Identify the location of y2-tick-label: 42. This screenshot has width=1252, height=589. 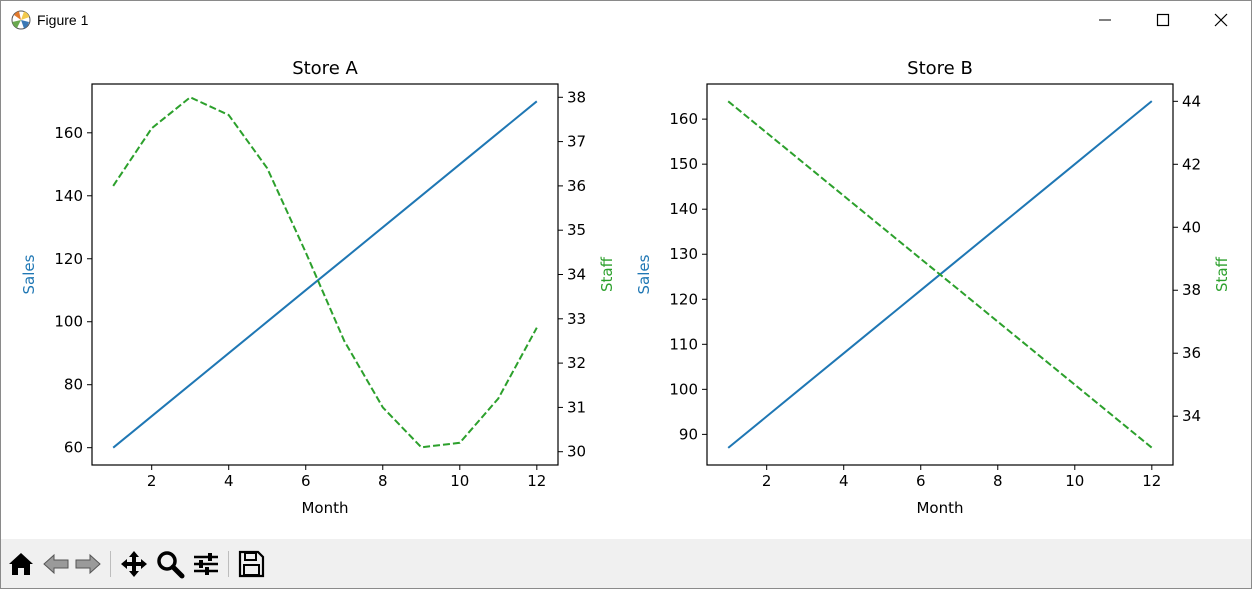
(1191, 164).